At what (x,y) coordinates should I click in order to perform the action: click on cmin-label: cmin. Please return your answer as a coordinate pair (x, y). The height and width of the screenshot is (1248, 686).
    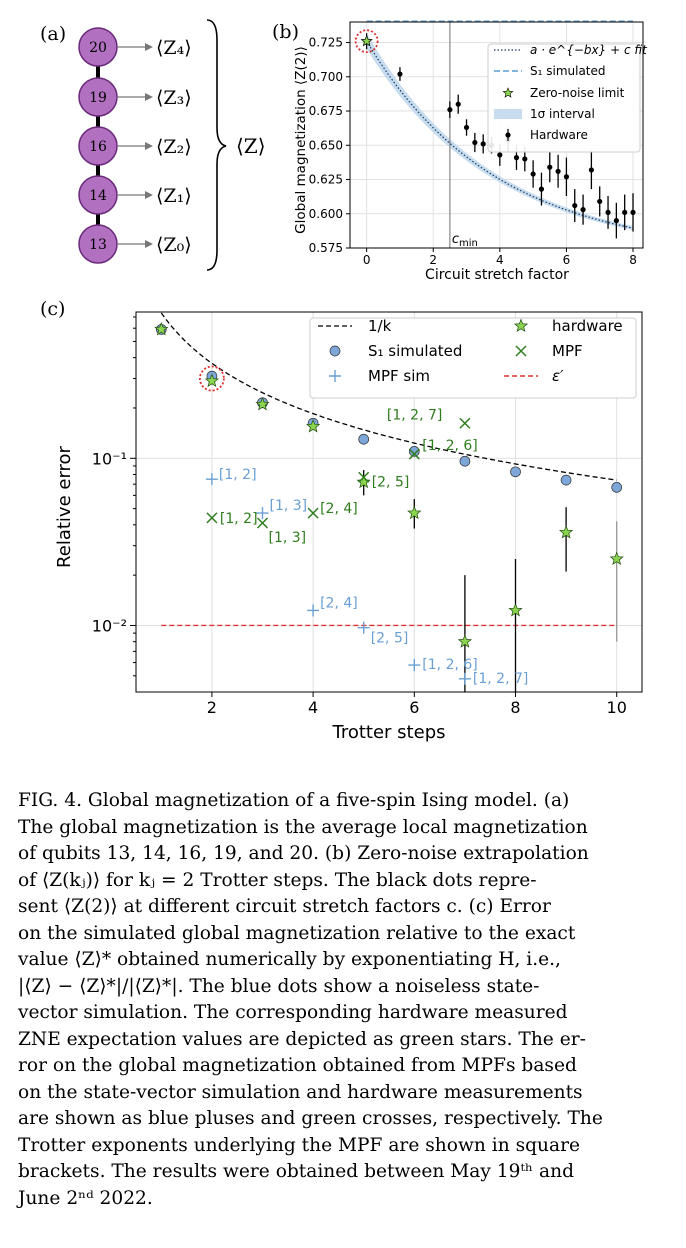
    Looking at the image, I should click on (465, 240).